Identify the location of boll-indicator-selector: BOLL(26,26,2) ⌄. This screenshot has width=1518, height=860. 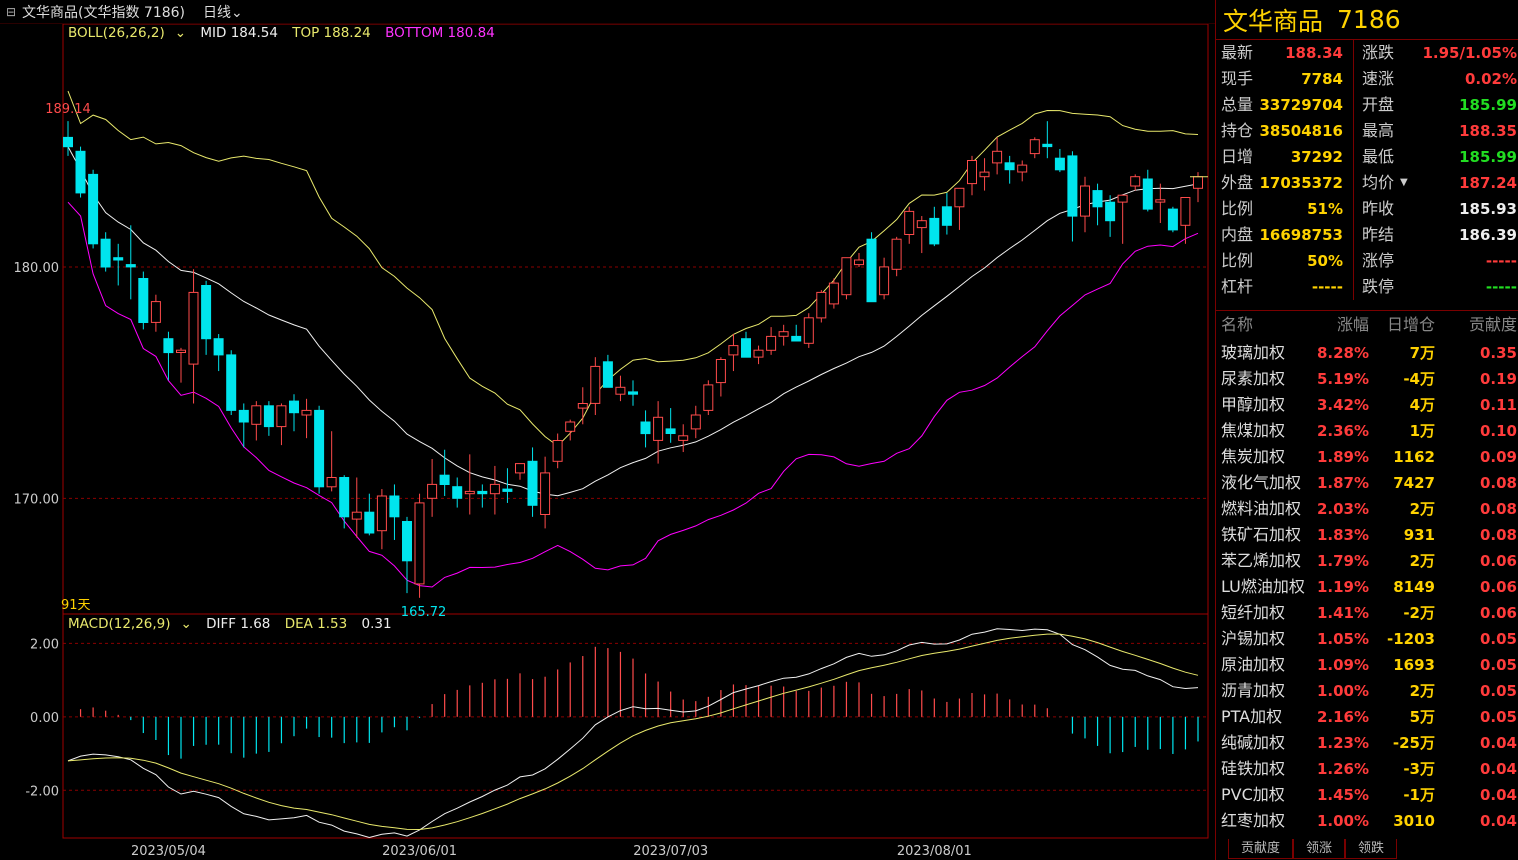
(127, 33).